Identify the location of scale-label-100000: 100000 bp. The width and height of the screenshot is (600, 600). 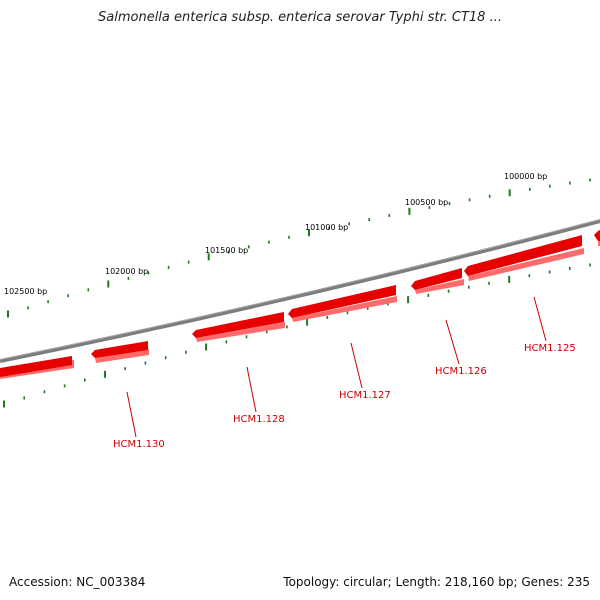
(525, 176).